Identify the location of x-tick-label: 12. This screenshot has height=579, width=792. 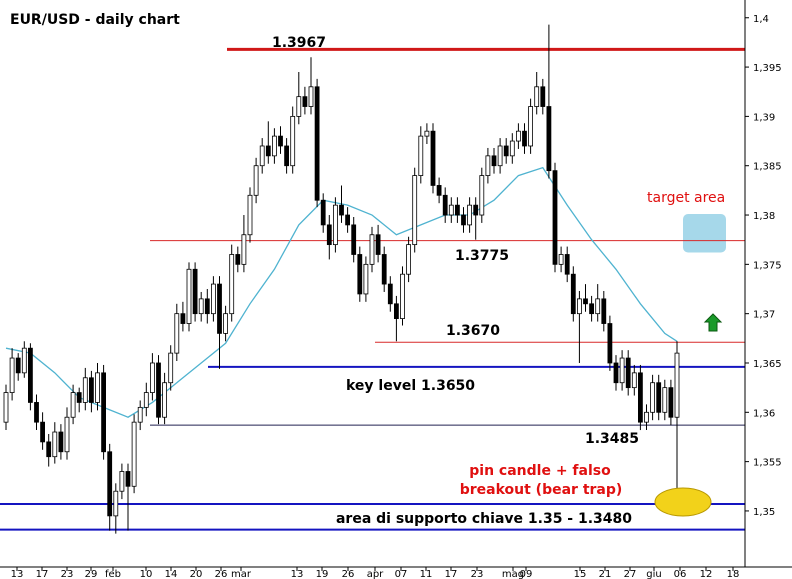
(706, 574).